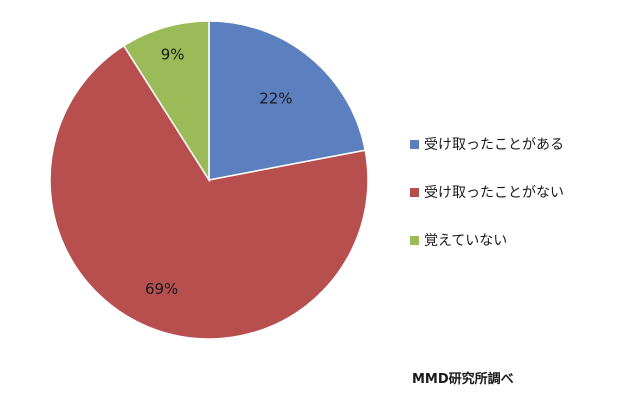 Image resolution: width=640 pixels, height=400 pixels. I want to click on data-label-dont-remember: 9%, so click(173, 54).